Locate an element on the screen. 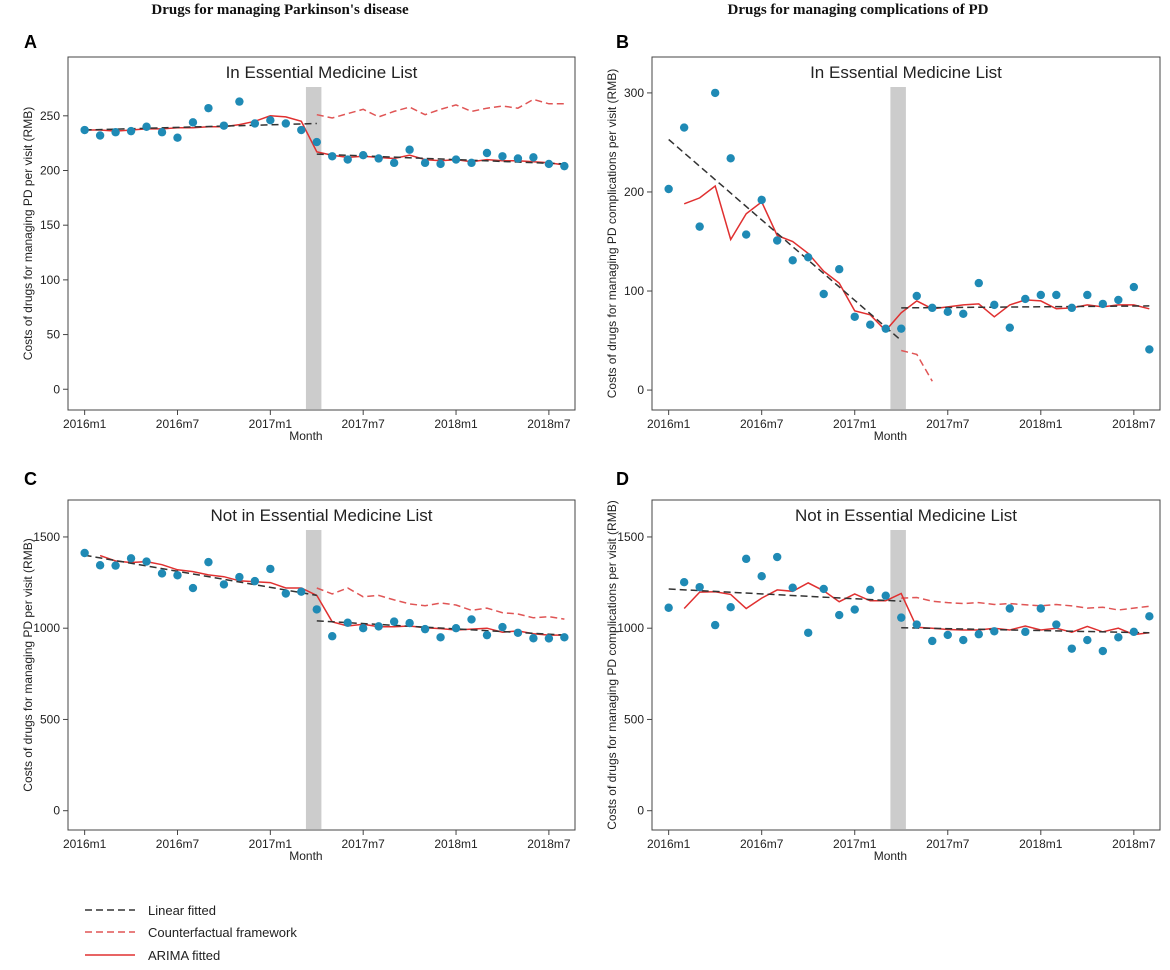 The width and height of the screenshot is (1170, 970). x-tick-label: 2018m1 is located at coordinates (1041, 424).